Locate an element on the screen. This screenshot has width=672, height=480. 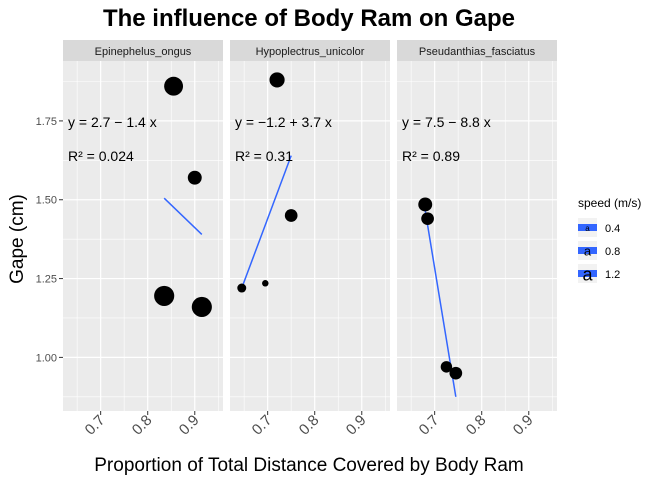
legend-label: 0.8 is located at coordinates (612, 252).